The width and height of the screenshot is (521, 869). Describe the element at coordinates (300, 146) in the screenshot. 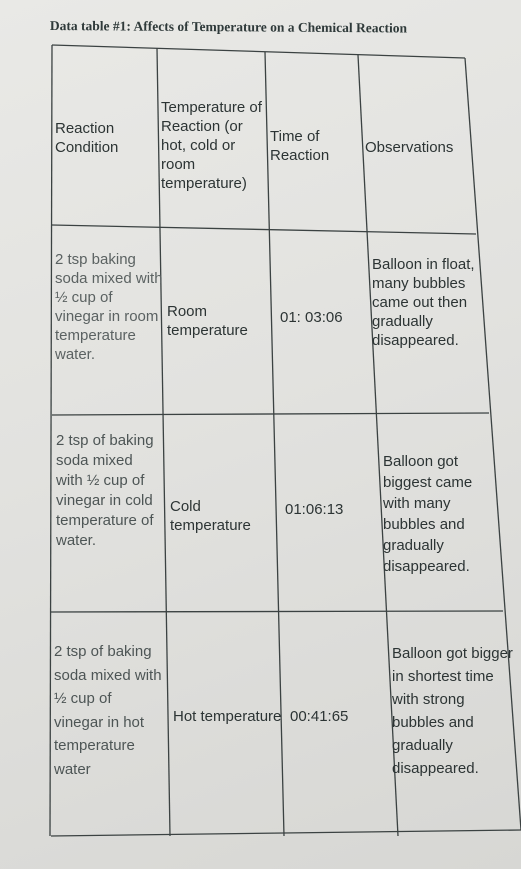

I see `header-time-of-reaction: Time of Reaction` at that location.